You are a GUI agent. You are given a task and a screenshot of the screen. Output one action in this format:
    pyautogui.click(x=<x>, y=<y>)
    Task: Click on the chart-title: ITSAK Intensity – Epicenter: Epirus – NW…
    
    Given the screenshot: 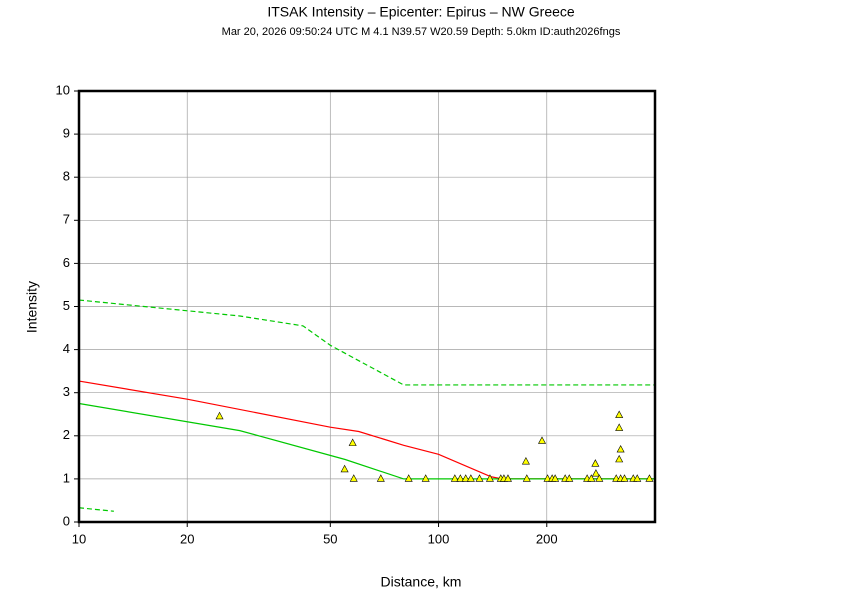 What is the action you would take?
    pyautogui.click(x=421, y=12)
    